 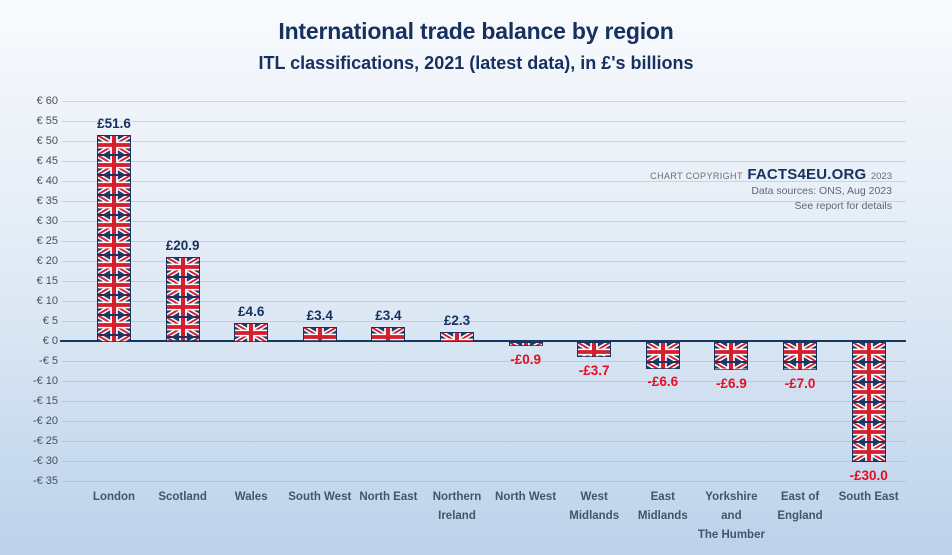 I want to click on y-tick-label: € 15, so click(x=47, y=281).